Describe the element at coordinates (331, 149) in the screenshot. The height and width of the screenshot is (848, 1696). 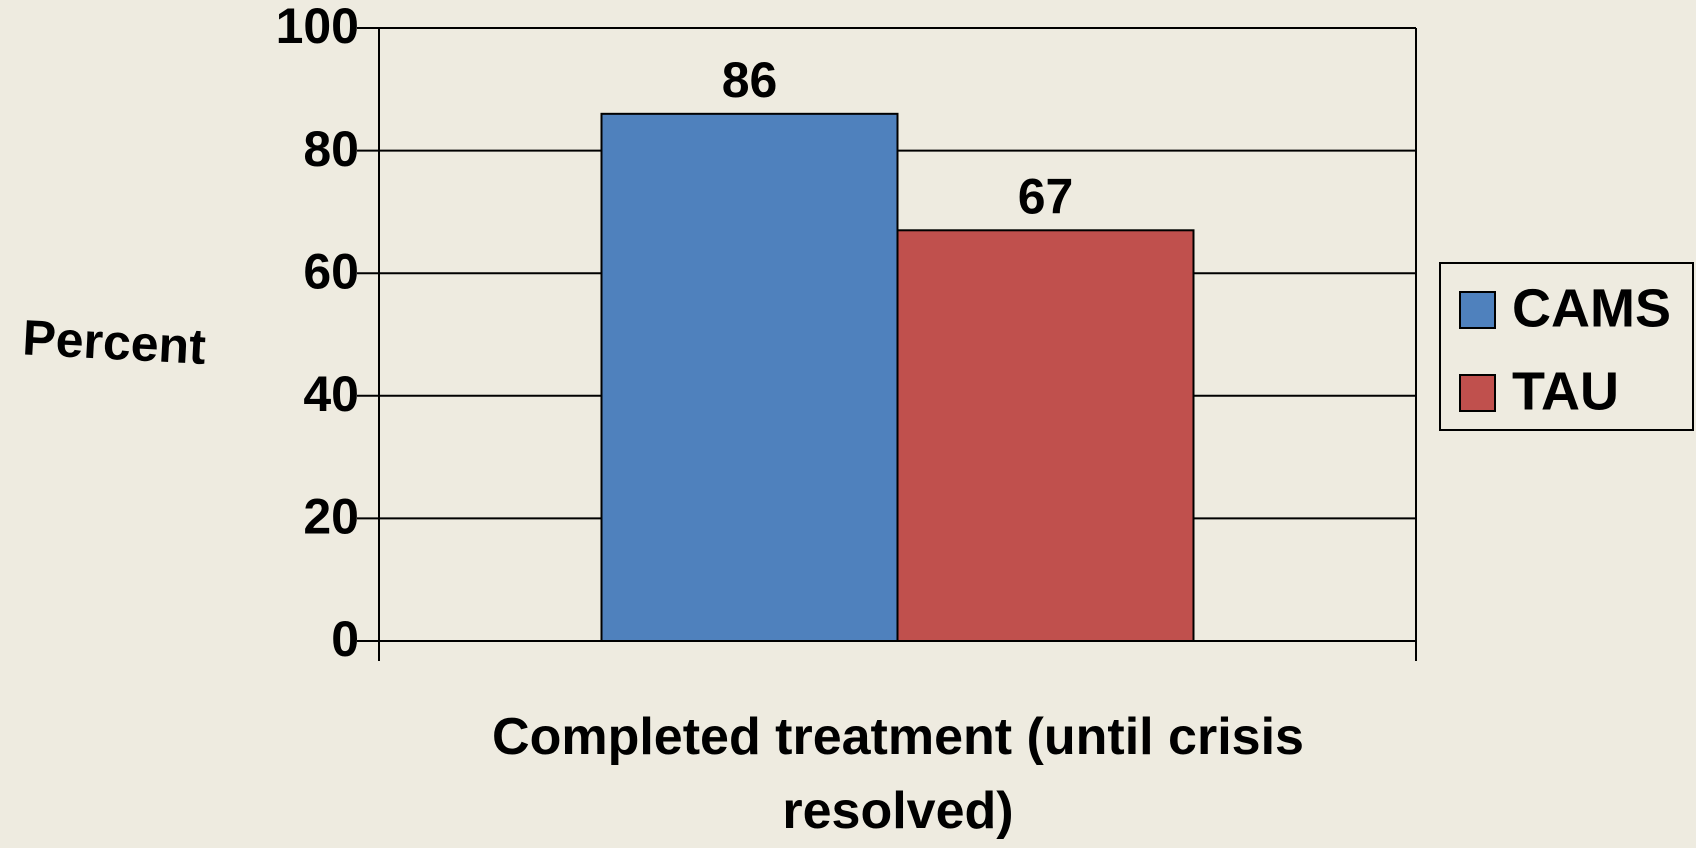
I see `y-tick-label: 80` at that location.